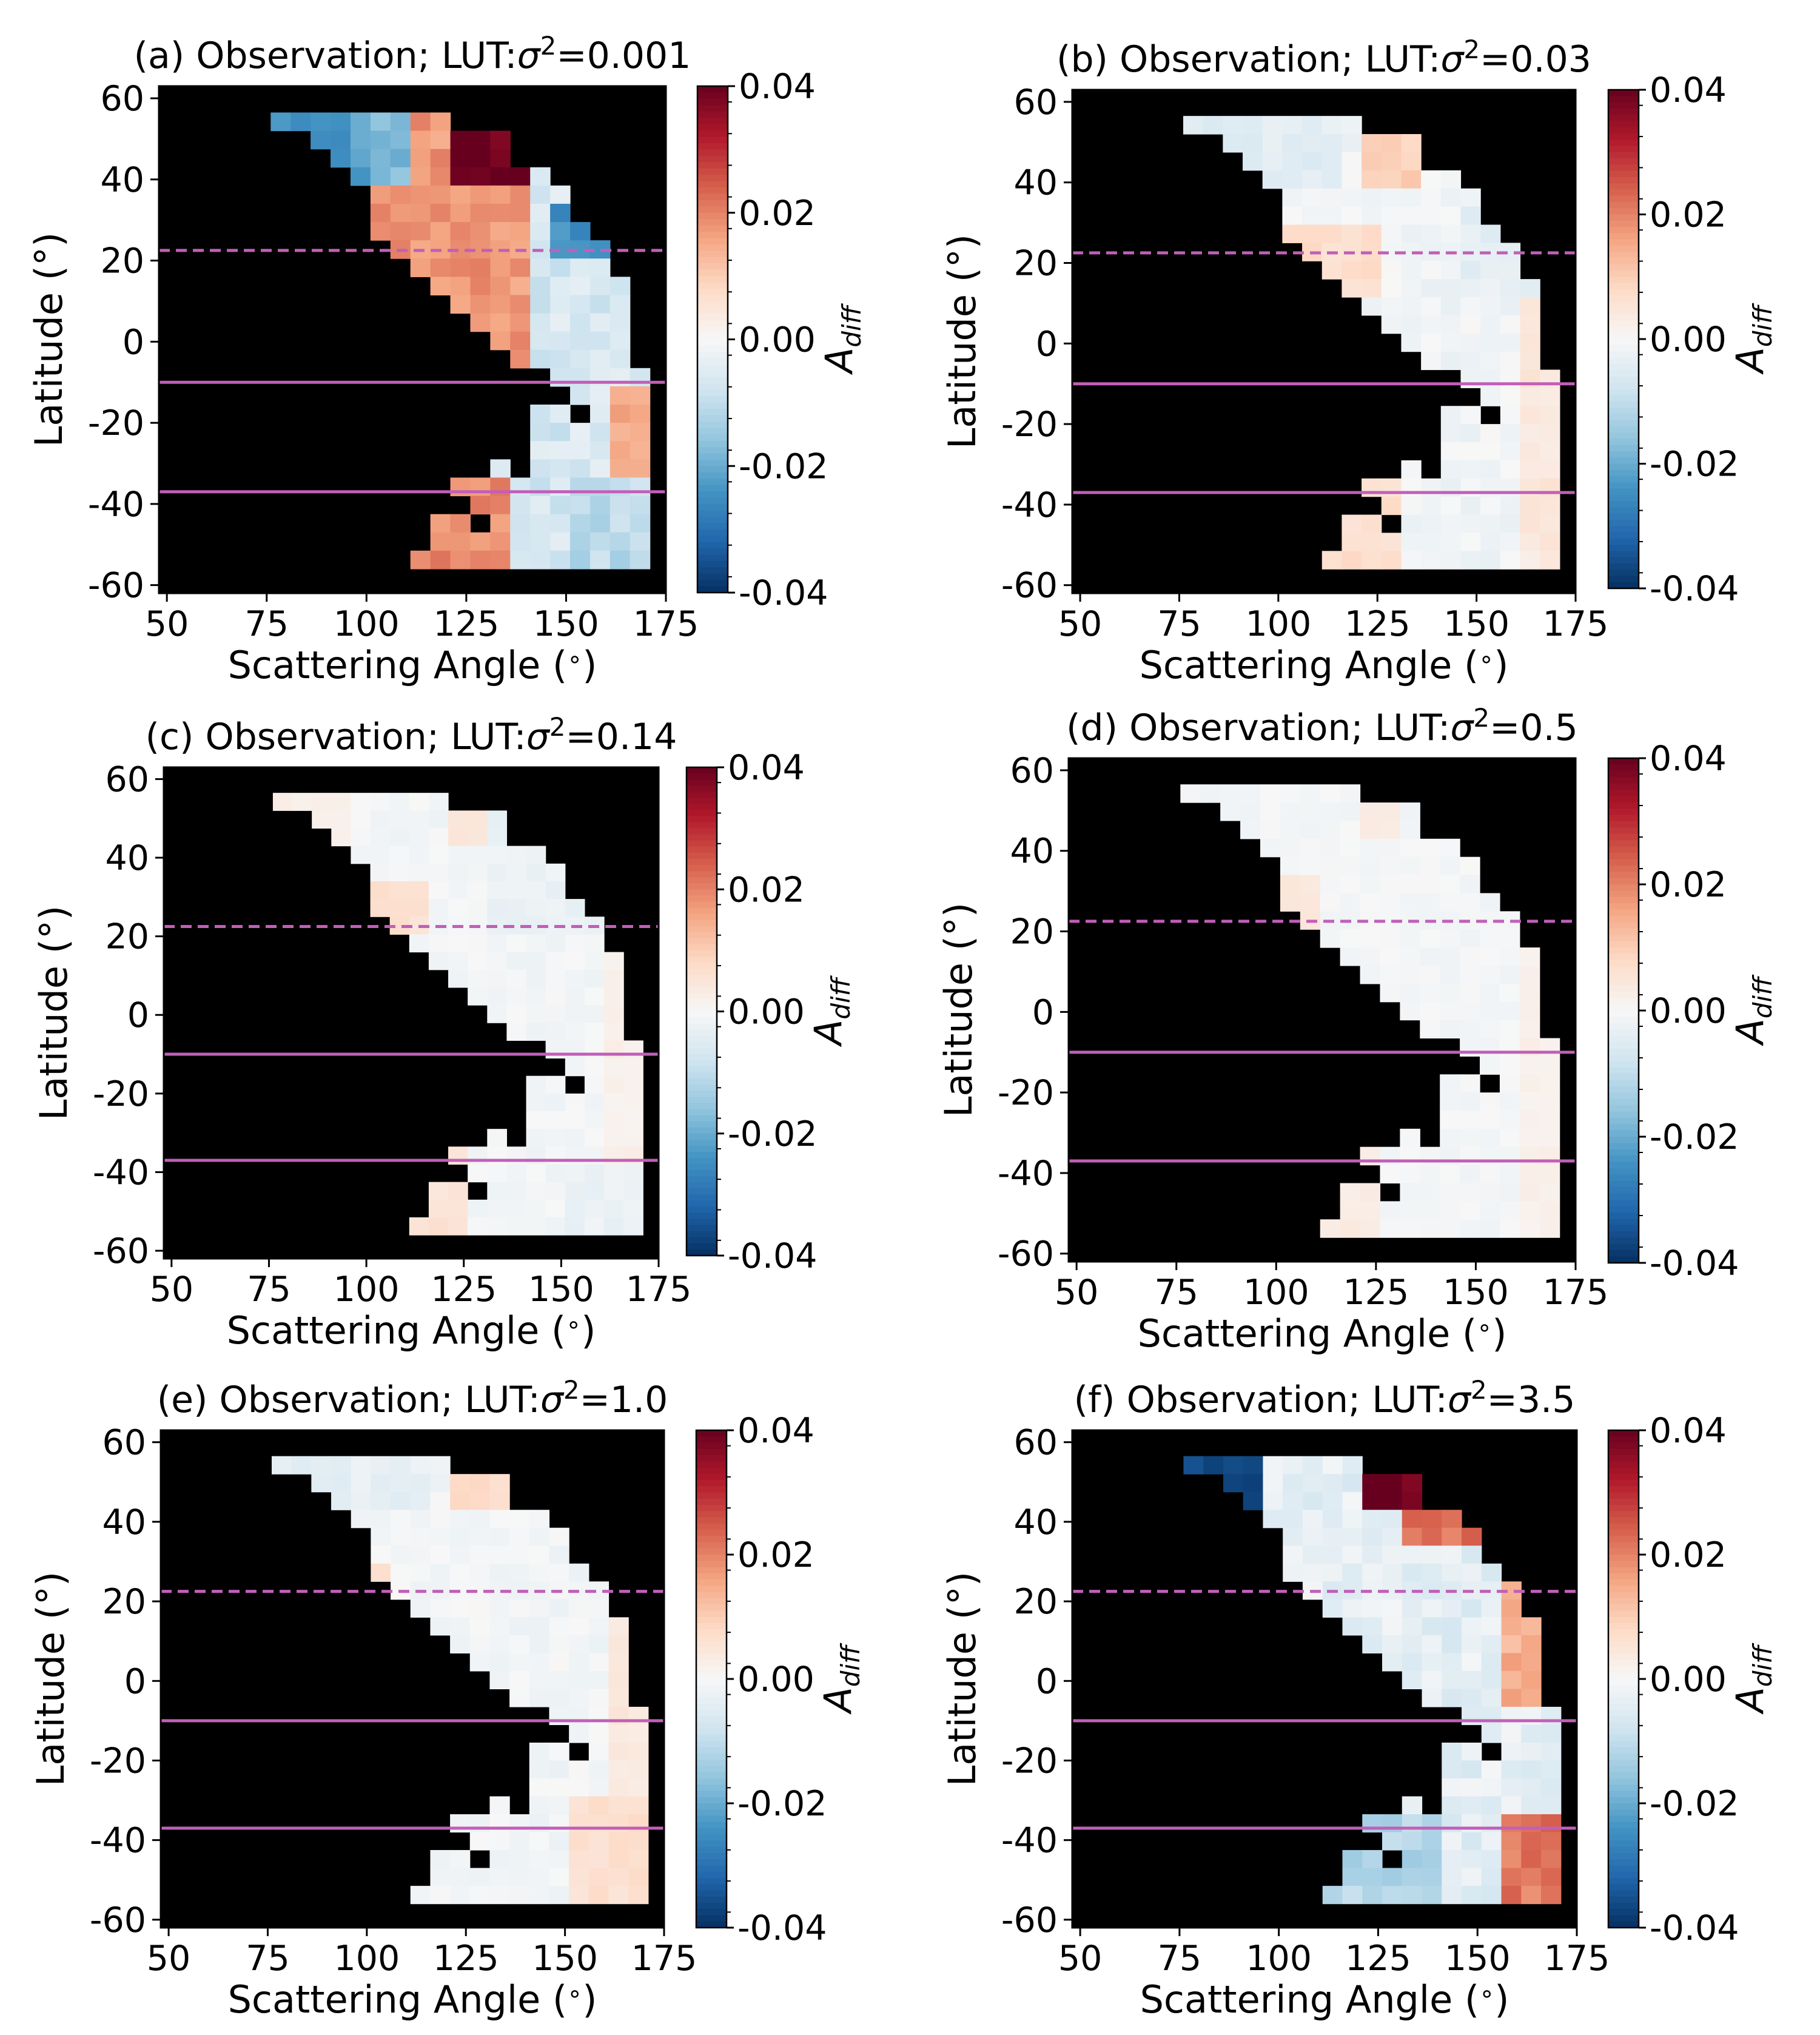 The height and width of the screenshot is (2035, 1820). Describe the element at coordinates (268, 1959) in the screenshot. I see `x-tick-label: 75` at that location.